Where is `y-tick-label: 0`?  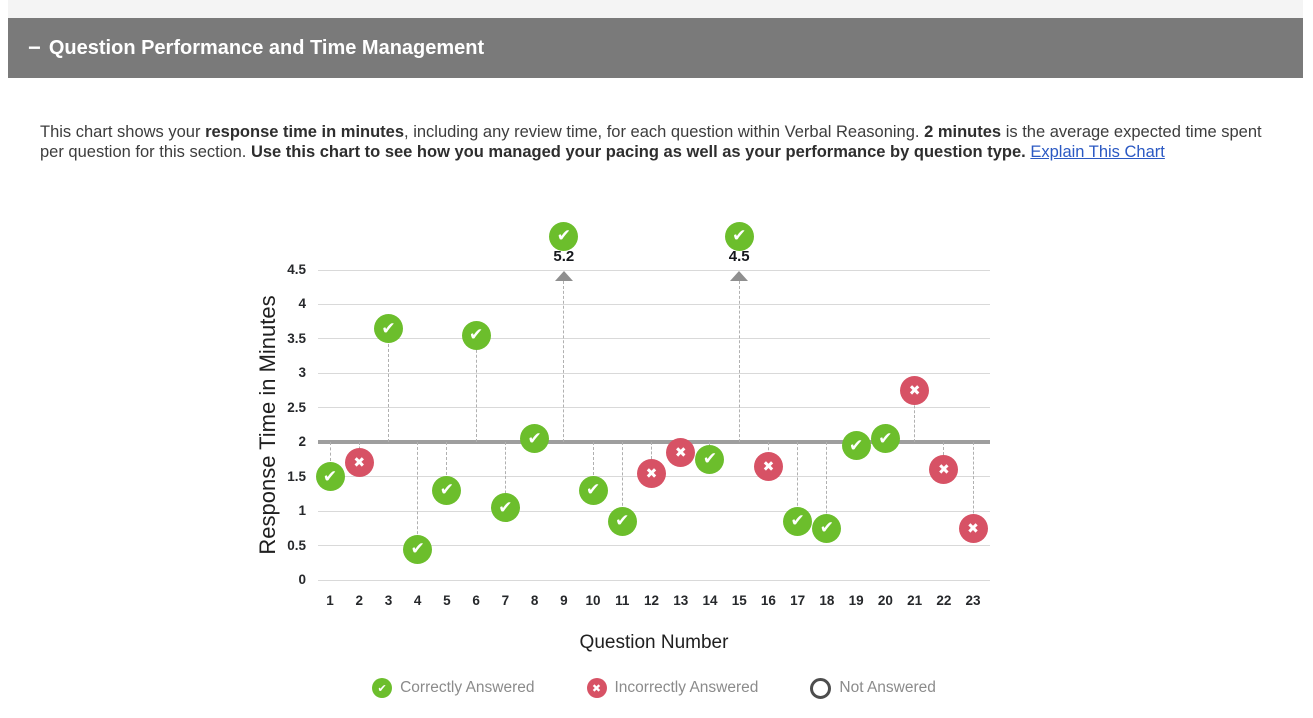
y-tick-label: 0 is located at coordinates (302, 579).